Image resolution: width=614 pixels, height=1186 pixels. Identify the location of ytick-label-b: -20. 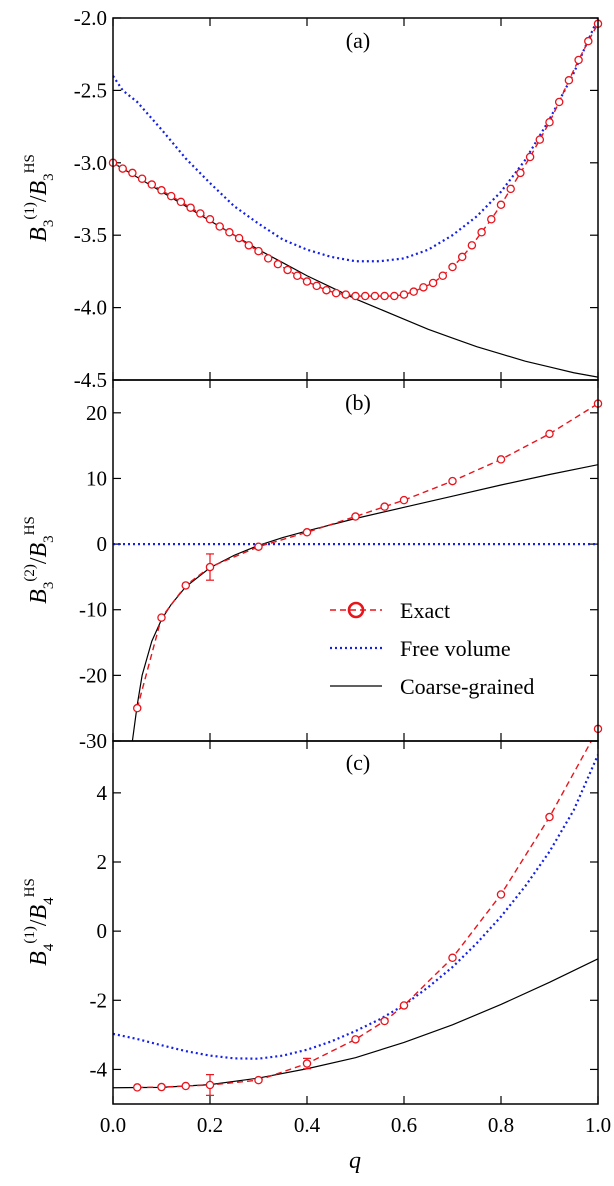
(93, 675).